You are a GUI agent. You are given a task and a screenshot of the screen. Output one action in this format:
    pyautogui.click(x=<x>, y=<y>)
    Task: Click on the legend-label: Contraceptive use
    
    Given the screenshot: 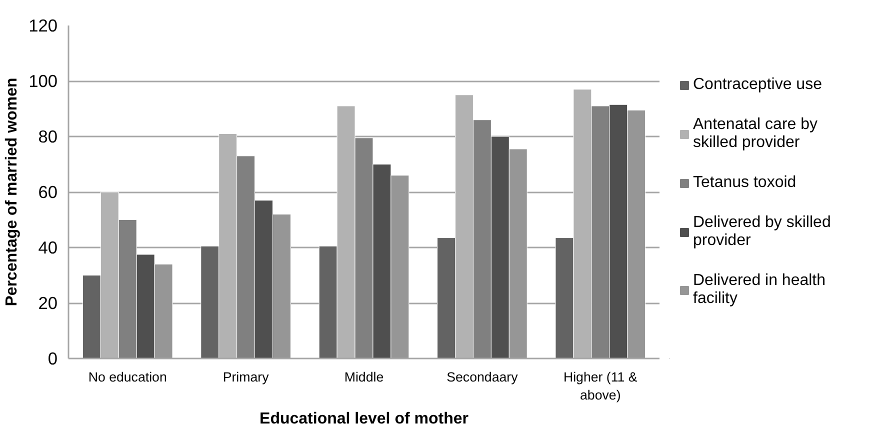 What is the action you would take?
    pyautogui.click(x=757, y=85)
    